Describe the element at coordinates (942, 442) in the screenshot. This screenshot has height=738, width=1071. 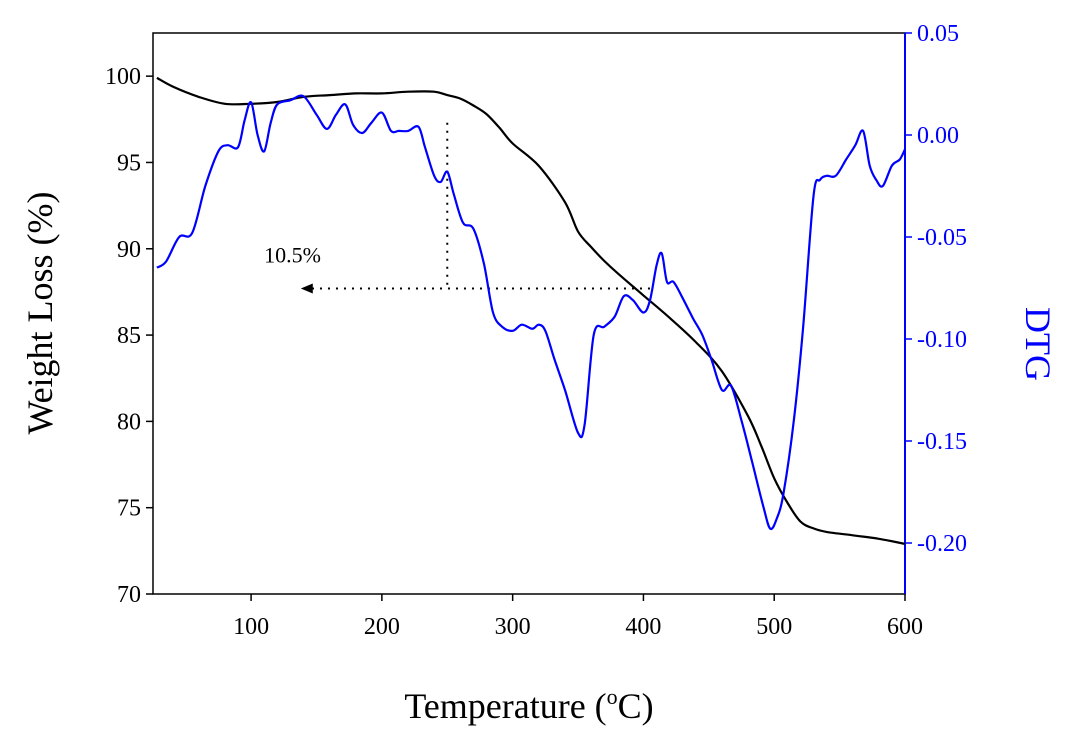
I see `y-right-tick-label-1: -0.15` at that location.